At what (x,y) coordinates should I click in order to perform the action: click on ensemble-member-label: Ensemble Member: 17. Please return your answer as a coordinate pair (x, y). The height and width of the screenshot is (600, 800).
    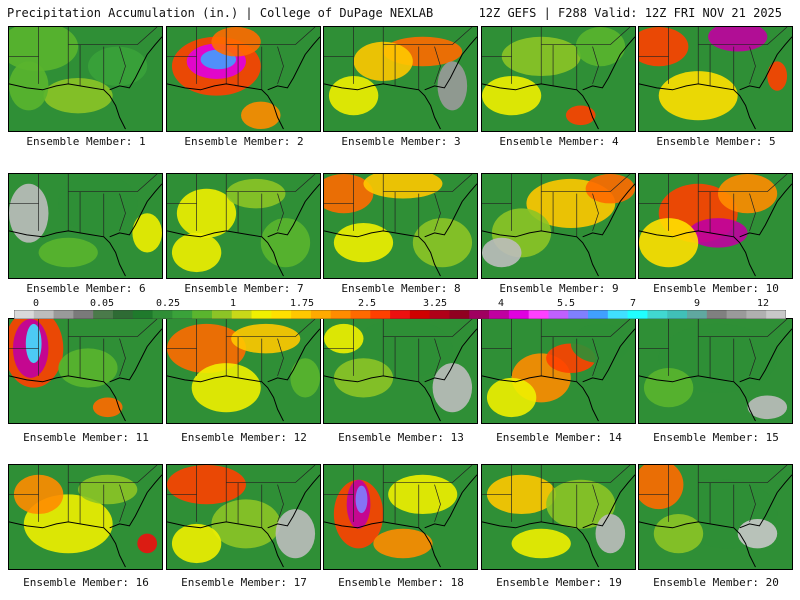
    Looking at the image, I should click on (244, 582).